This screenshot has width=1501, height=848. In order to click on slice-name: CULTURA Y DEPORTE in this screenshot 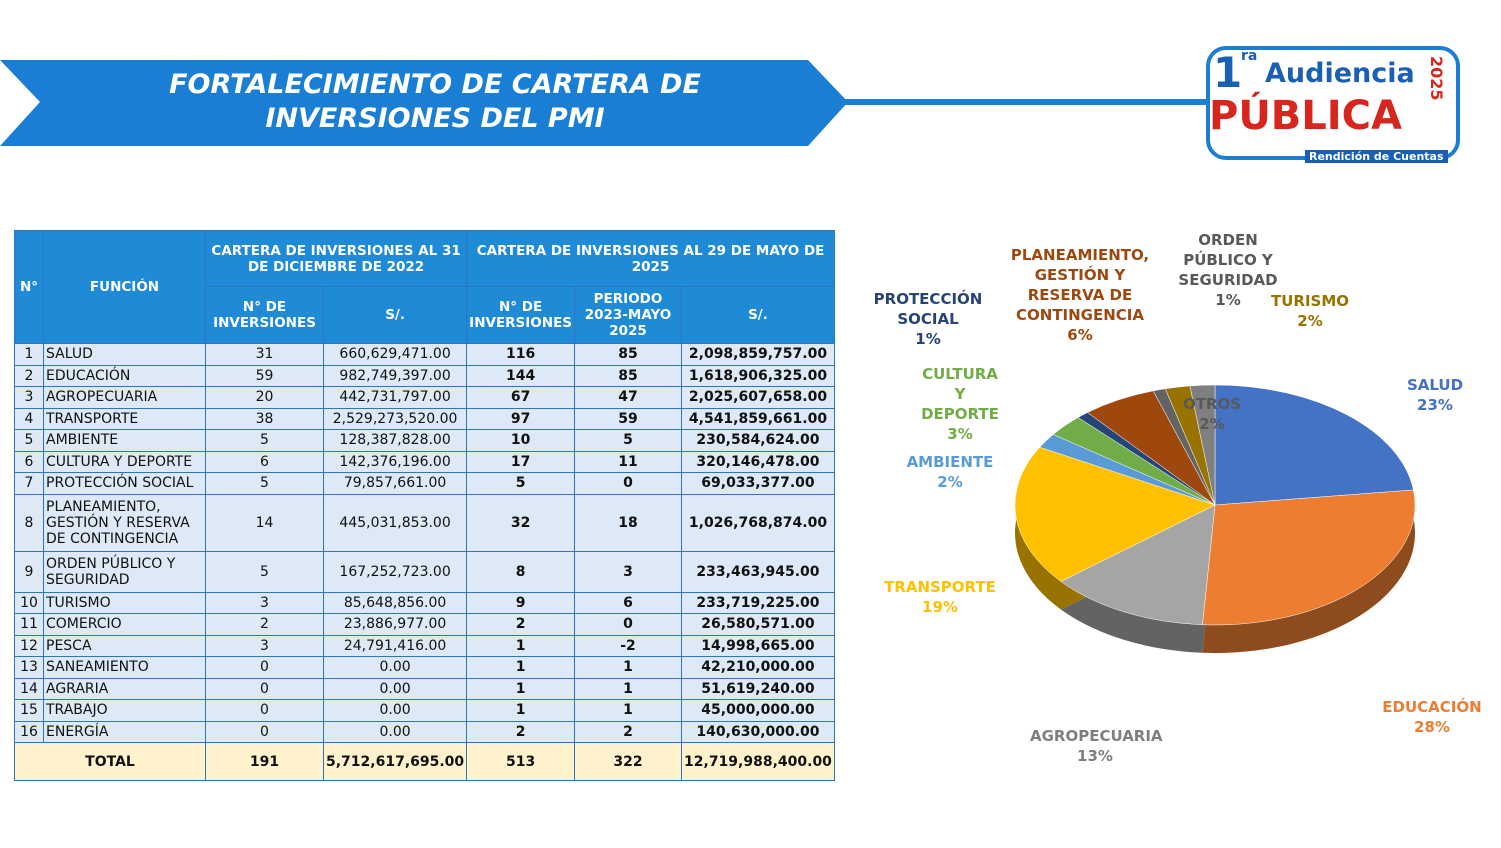, I will do `click(960, 394)`.